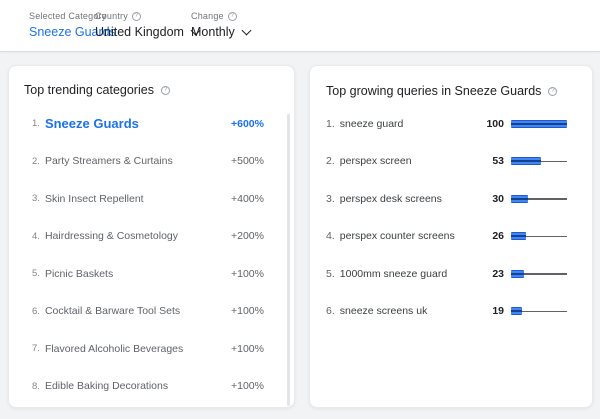 This screenshot has height=419, width=600. I want to click on query-row-4: 4. perspex counter screens 26, so click(451, 237).